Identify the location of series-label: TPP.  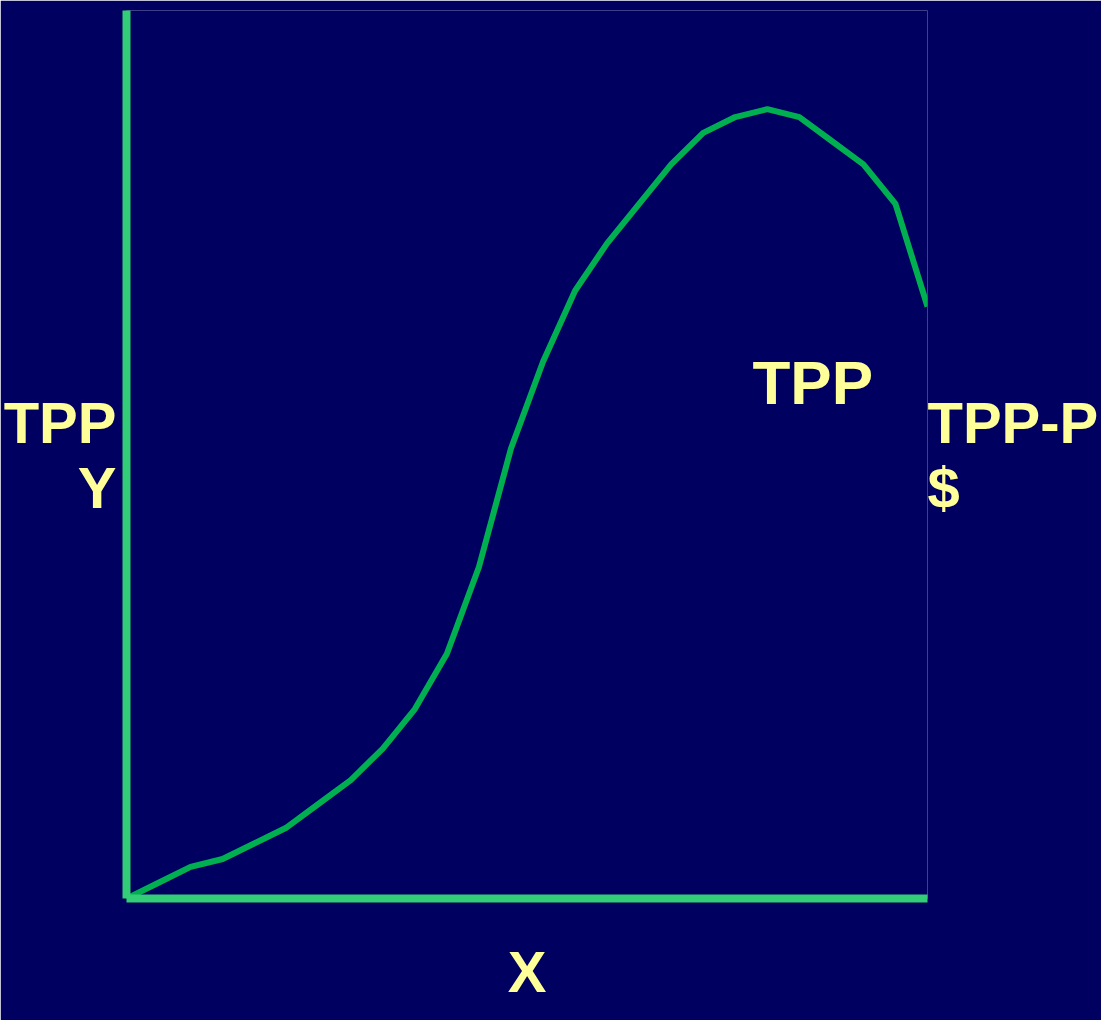
(813, 382).